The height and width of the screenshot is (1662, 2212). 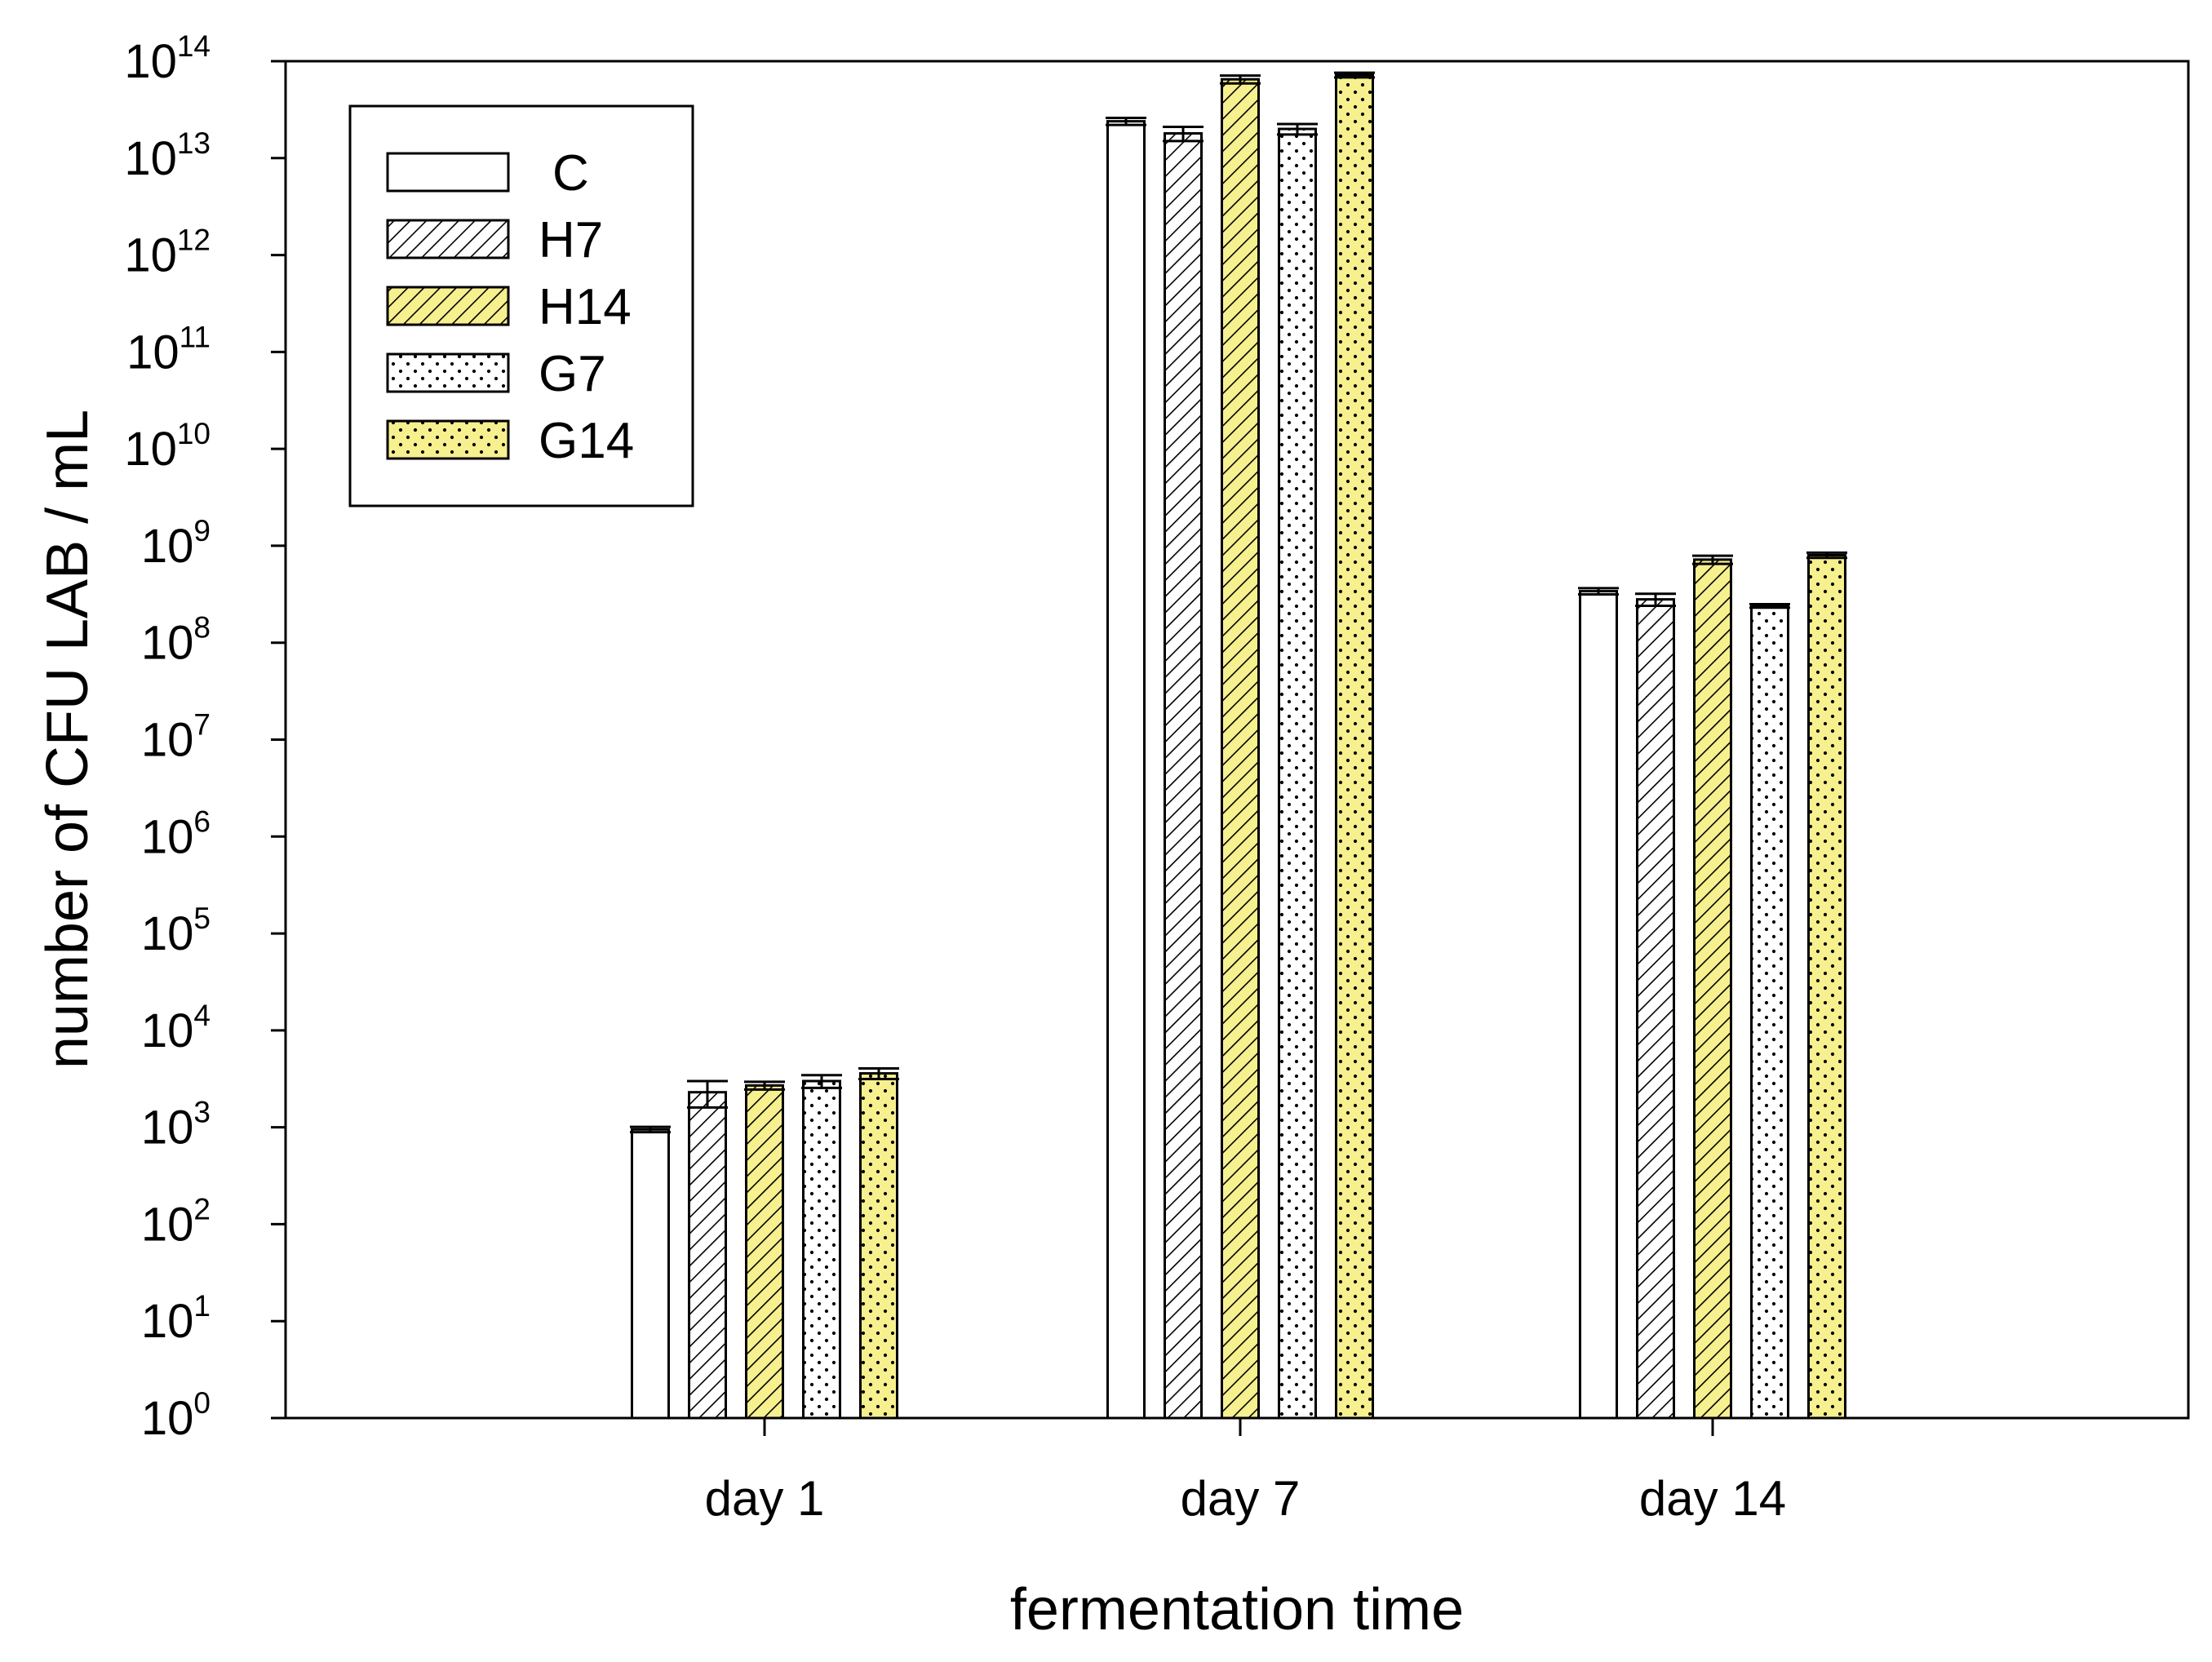 What do you see at coordinates (572, 374) in the screenshot?
I see `legend-label-g7: G7` at bounding box center [572, 374].